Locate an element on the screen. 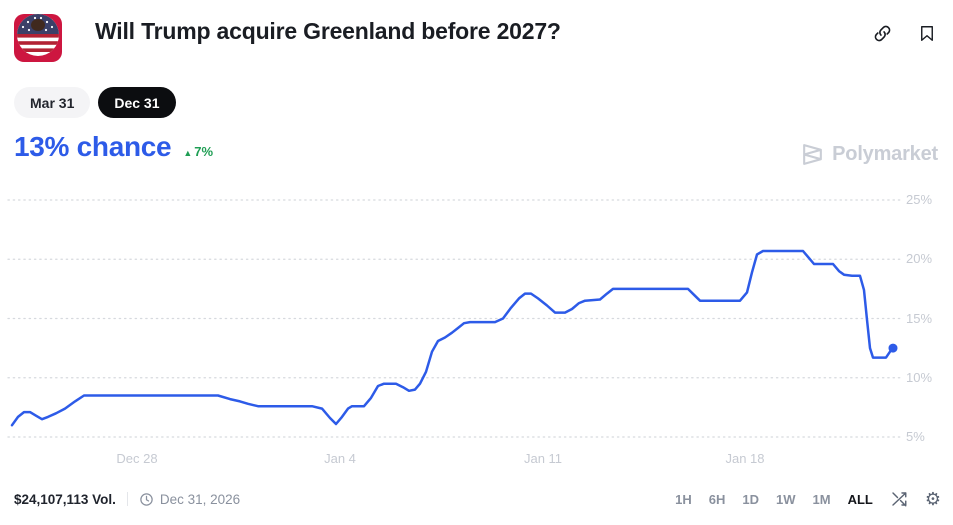 This screenshot has width=953, height=525. resolution-date: Dec 31, 2026 is located at coordinates (189, 499).